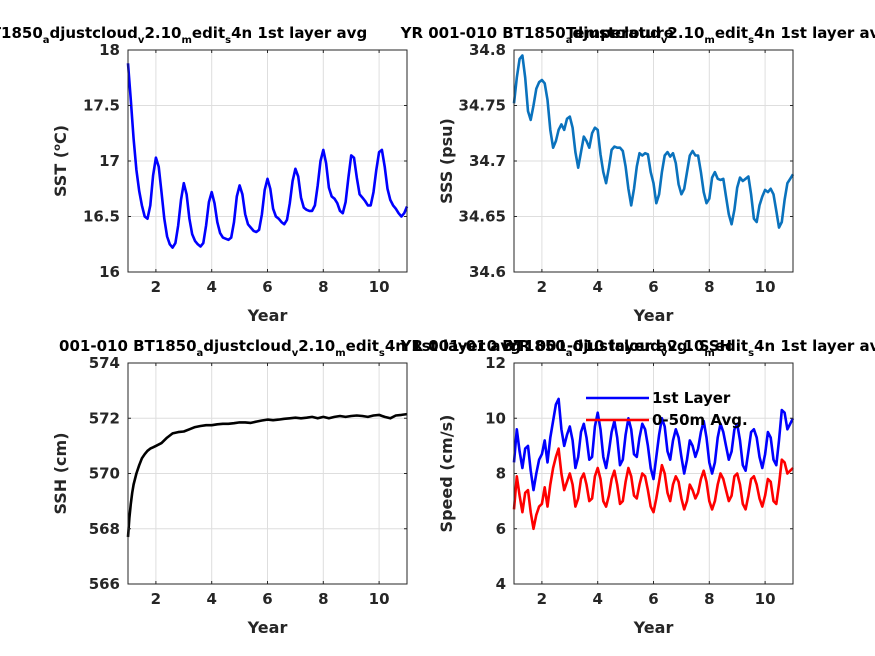 Image resolution: width=875 pixels, height=656 pixels. What do you see at coordinates (60, 134) in the screenshot?
I see `y-axis-label-part: C)` at bounding box center [60, 134].